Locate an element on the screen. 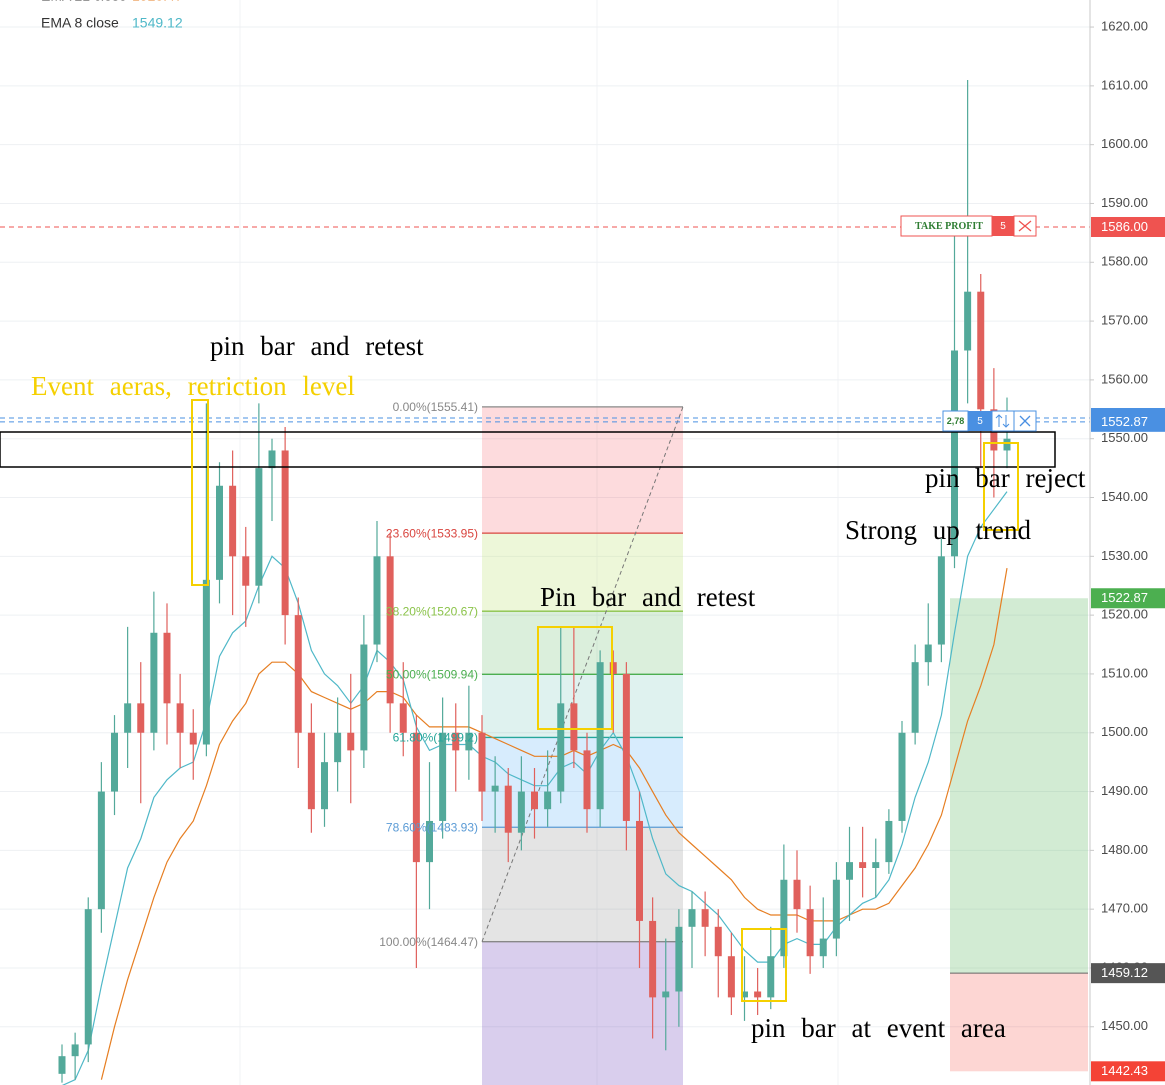 The width and height of the screenshot is (1165, 1085). take-profit-qty: 5 is located at coordinates (1003, 226).